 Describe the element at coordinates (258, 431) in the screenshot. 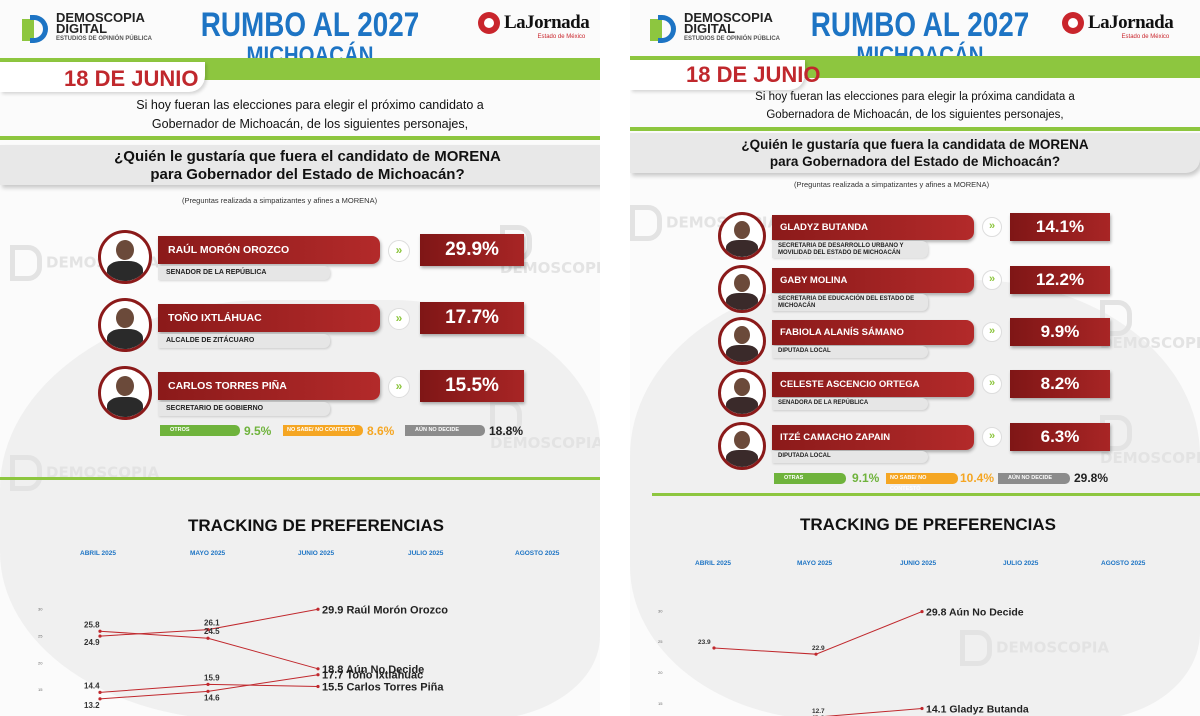

I see `others-value: 9.5%` at that location.